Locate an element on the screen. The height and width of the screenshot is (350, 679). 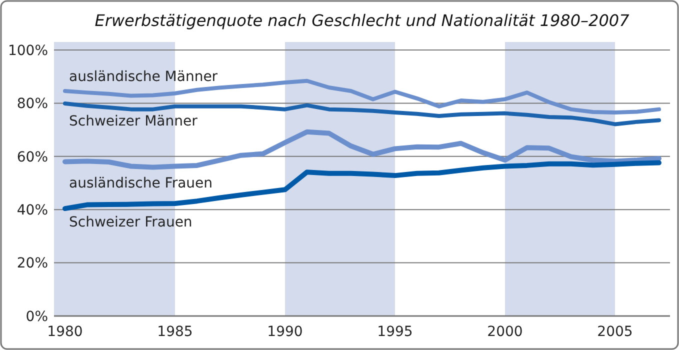
series-label: Schweizer Männer is located at coordinates (133, 121).